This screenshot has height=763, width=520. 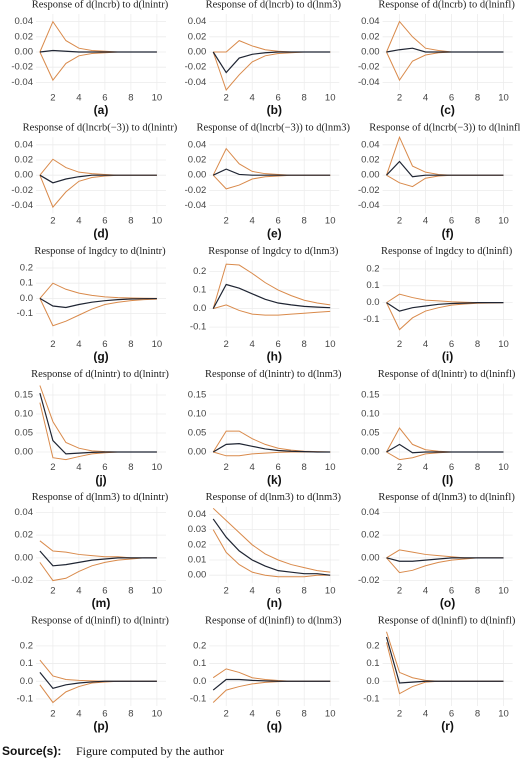 What do you see at coordinates (447, 480) in the screenshot?
I see `panel-label: (l)` at bounding box center [447, 480].